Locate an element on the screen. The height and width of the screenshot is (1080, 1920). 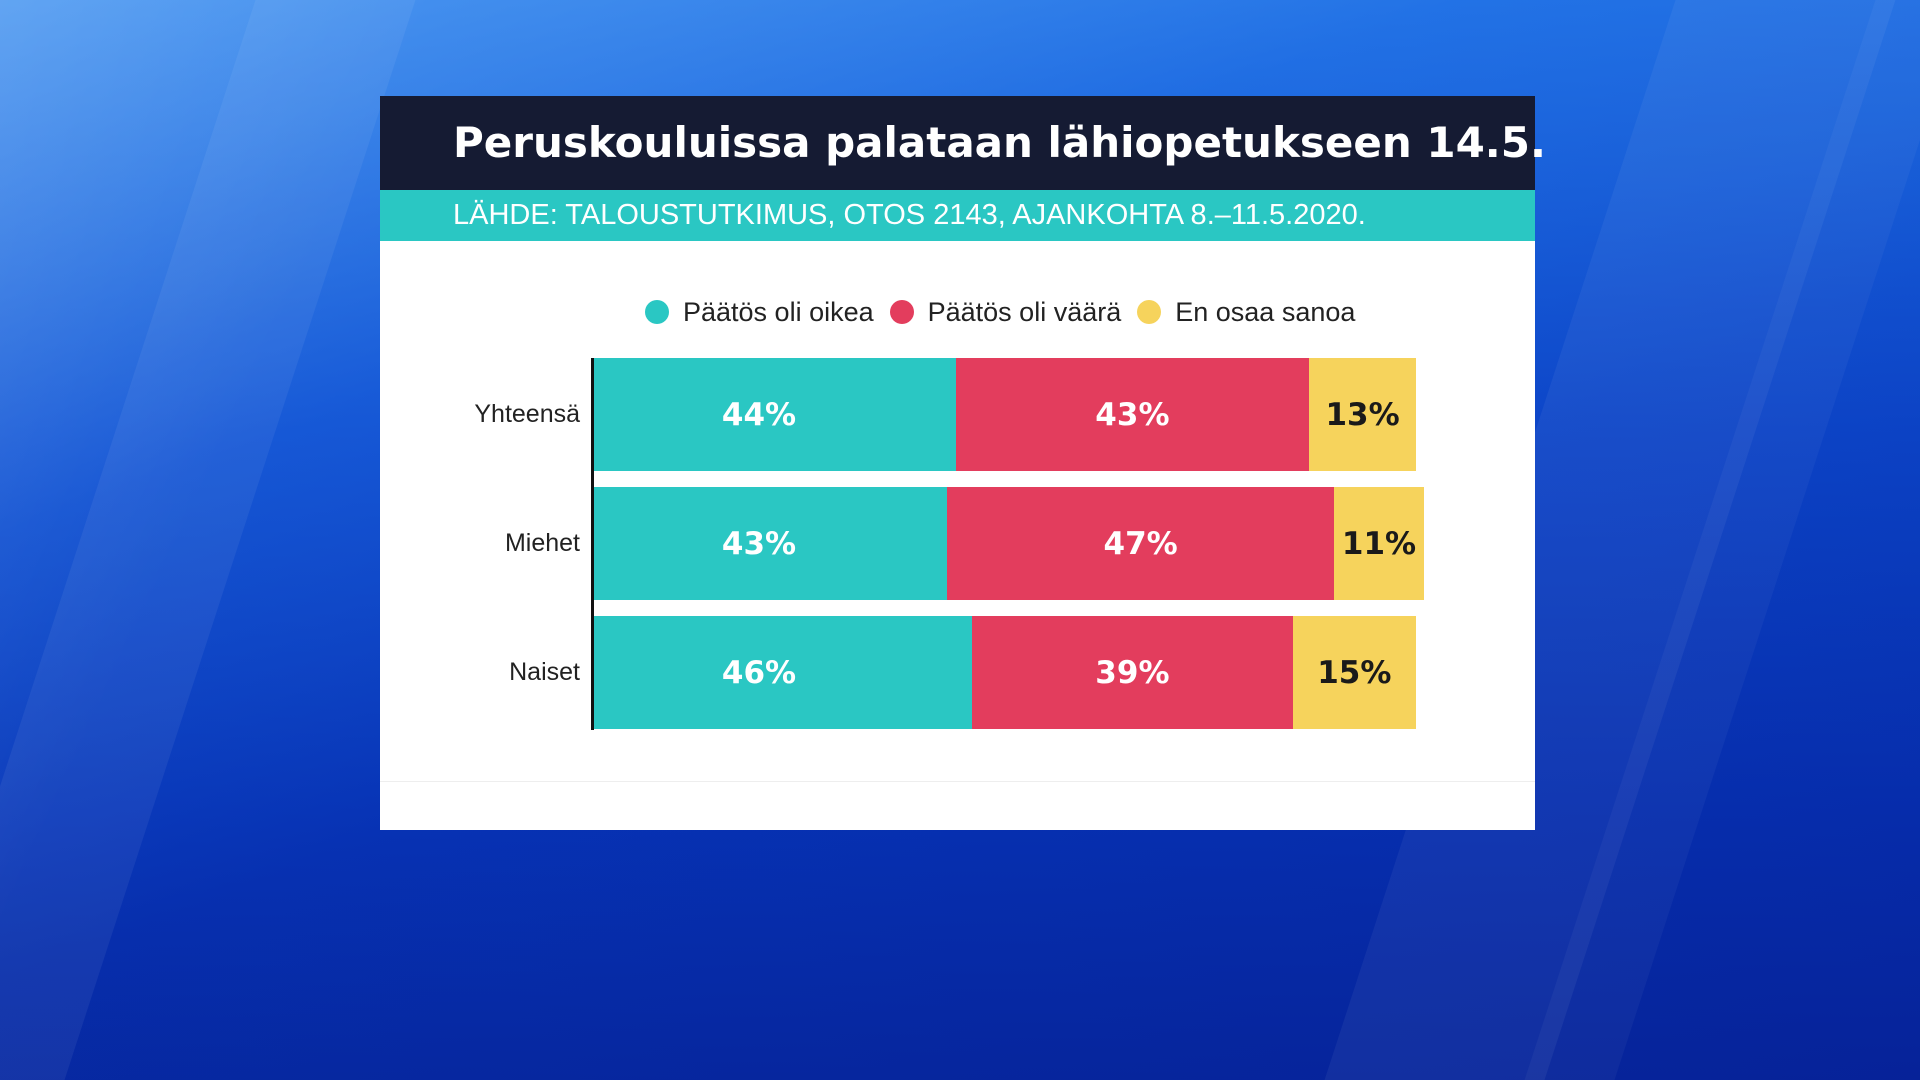
legend-item: Päätös oli väärä is located at coordinates (1005, 312).